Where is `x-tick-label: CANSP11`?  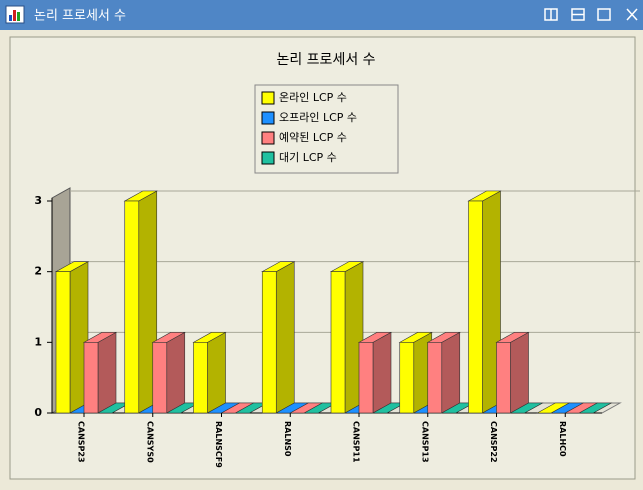
x-tick-label: CANSP11 is located at coordinates (356, 442).